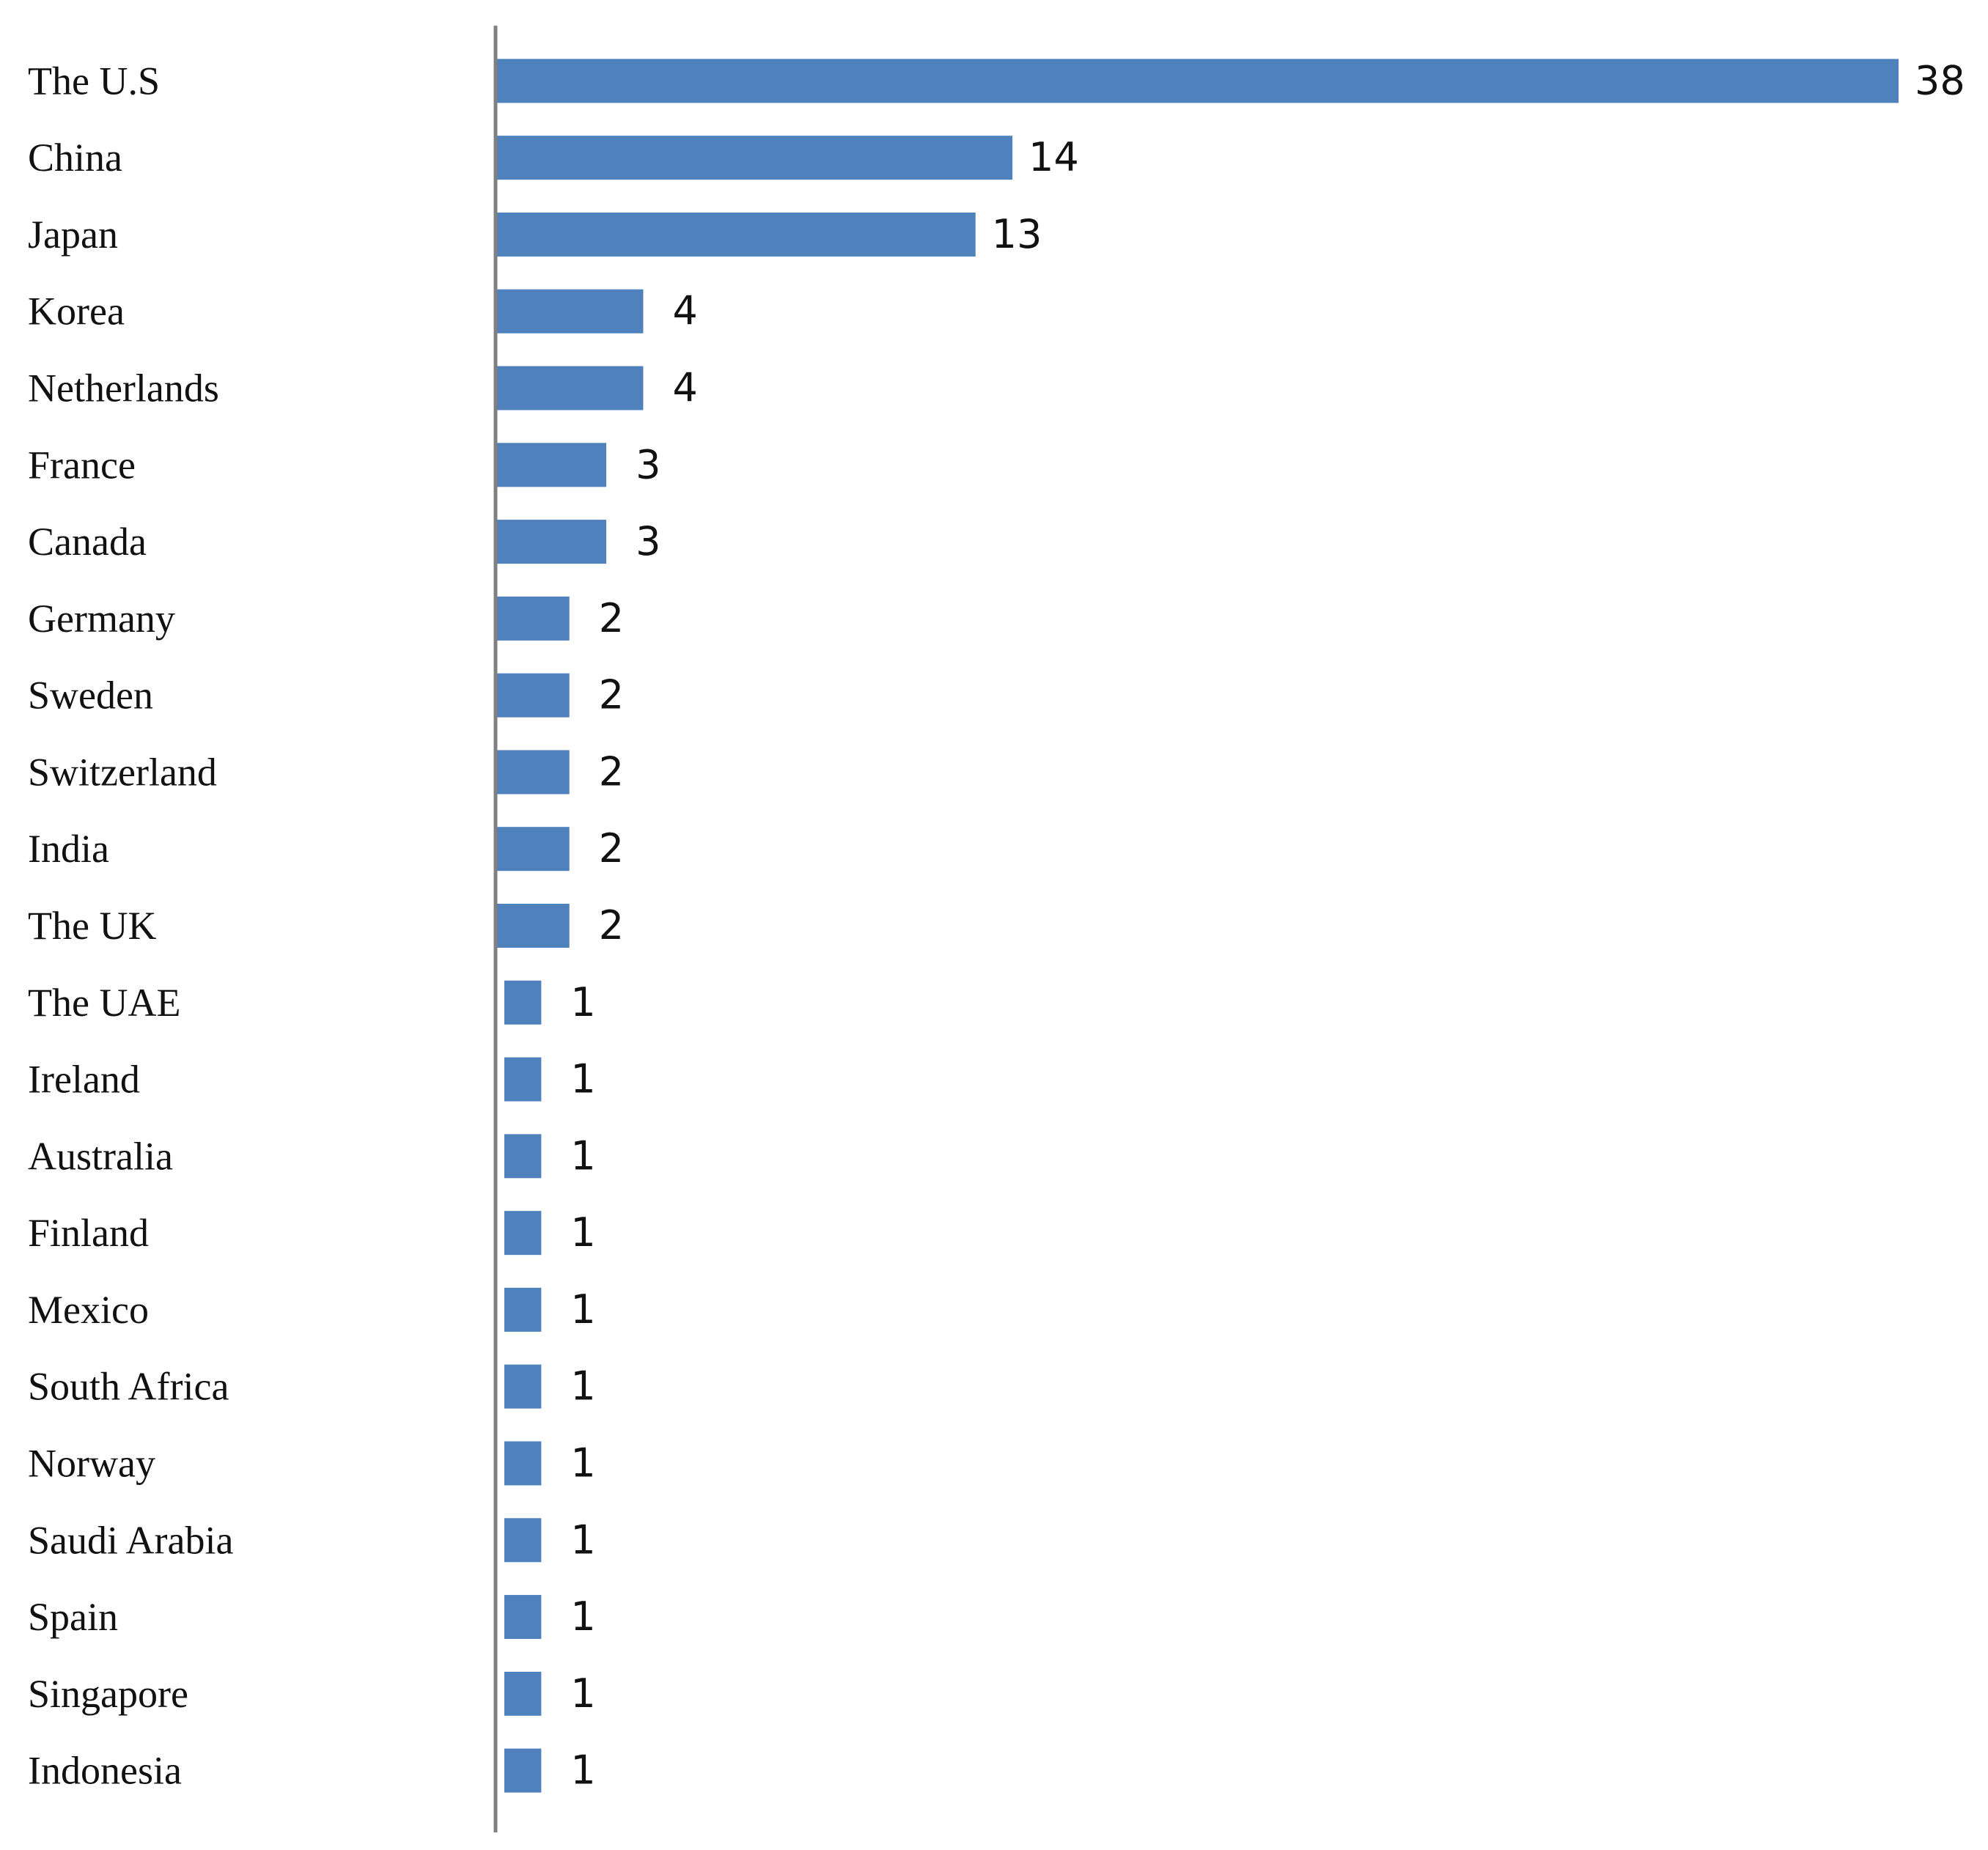 The height and width of the screenshot is (1850, 1988). I want to click on bar-netherlands, so click(570, 388).